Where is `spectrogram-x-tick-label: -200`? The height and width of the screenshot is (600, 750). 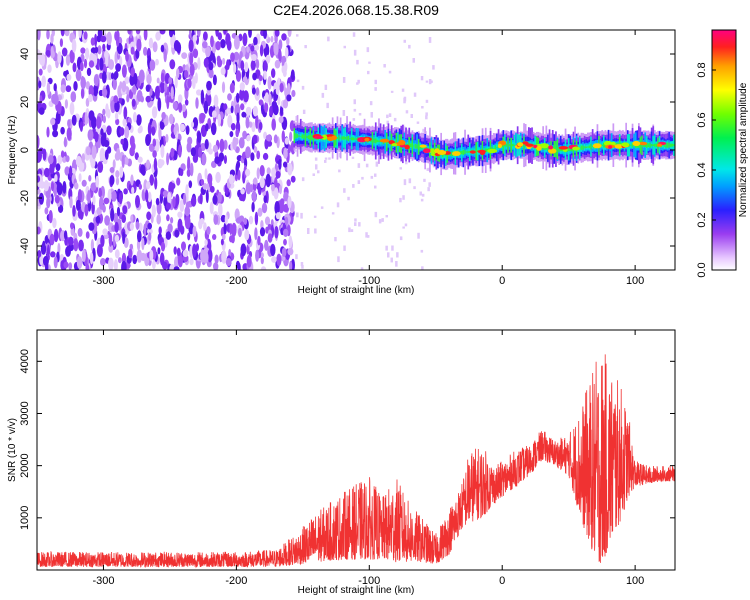
spectrogram-x-tick-label: -200 is located at coordinates (236, 281).